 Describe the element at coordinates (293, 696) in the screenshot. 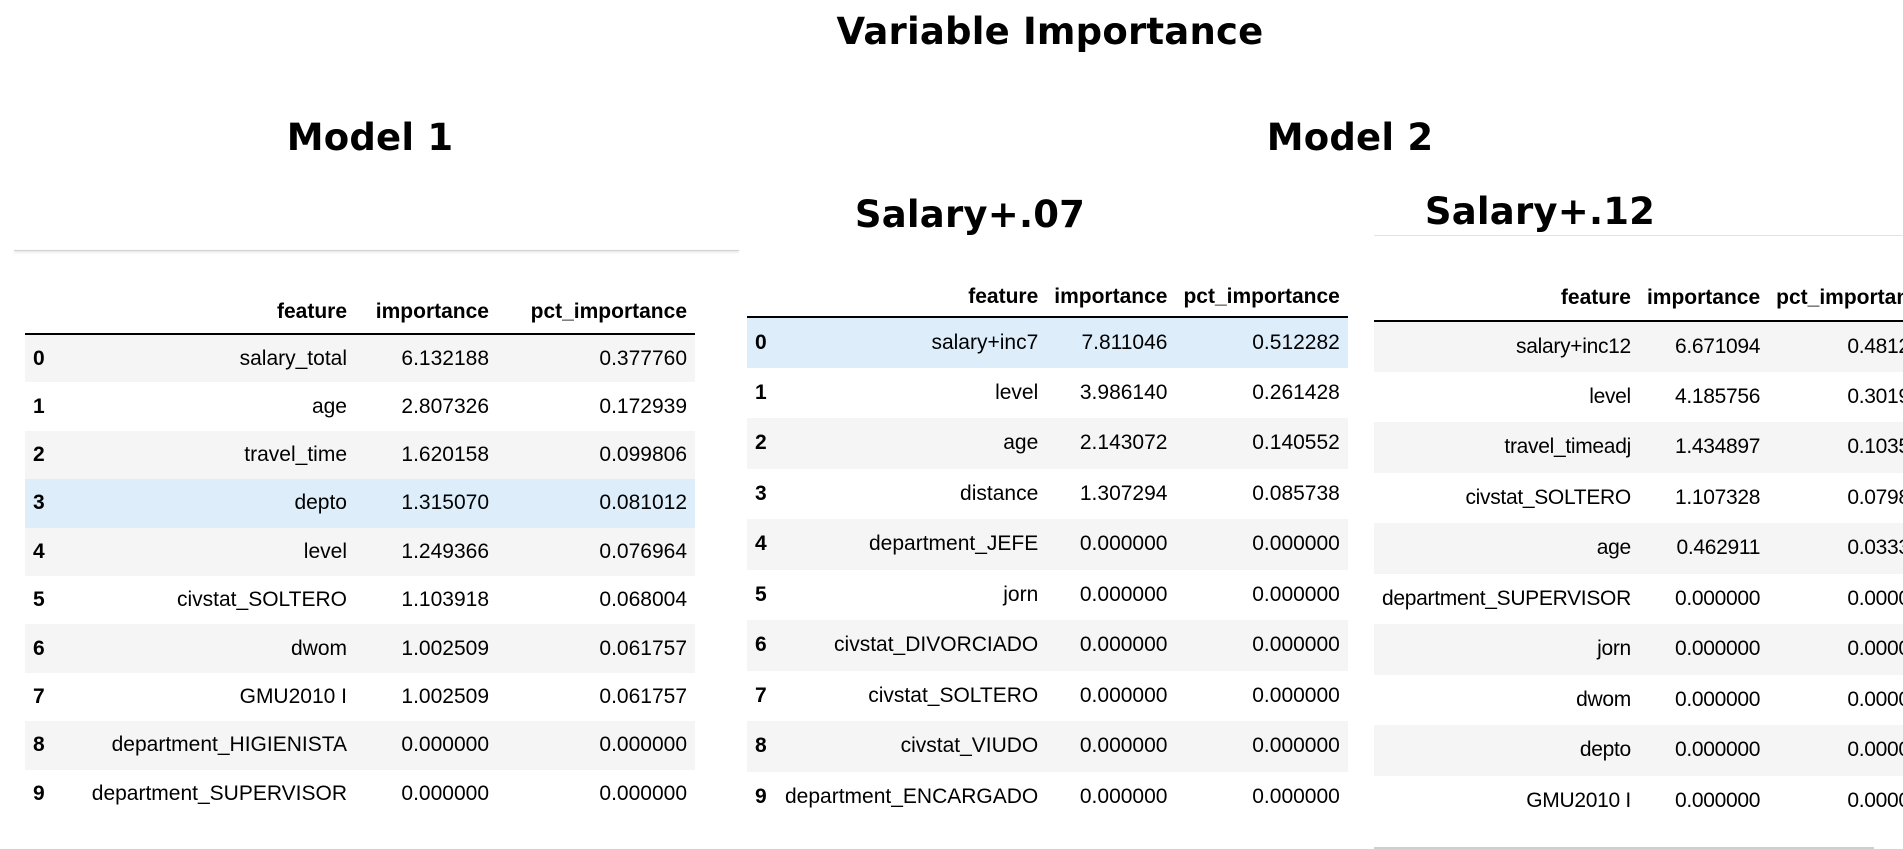

I see `feature-cell: GMU2010 I` at that location.